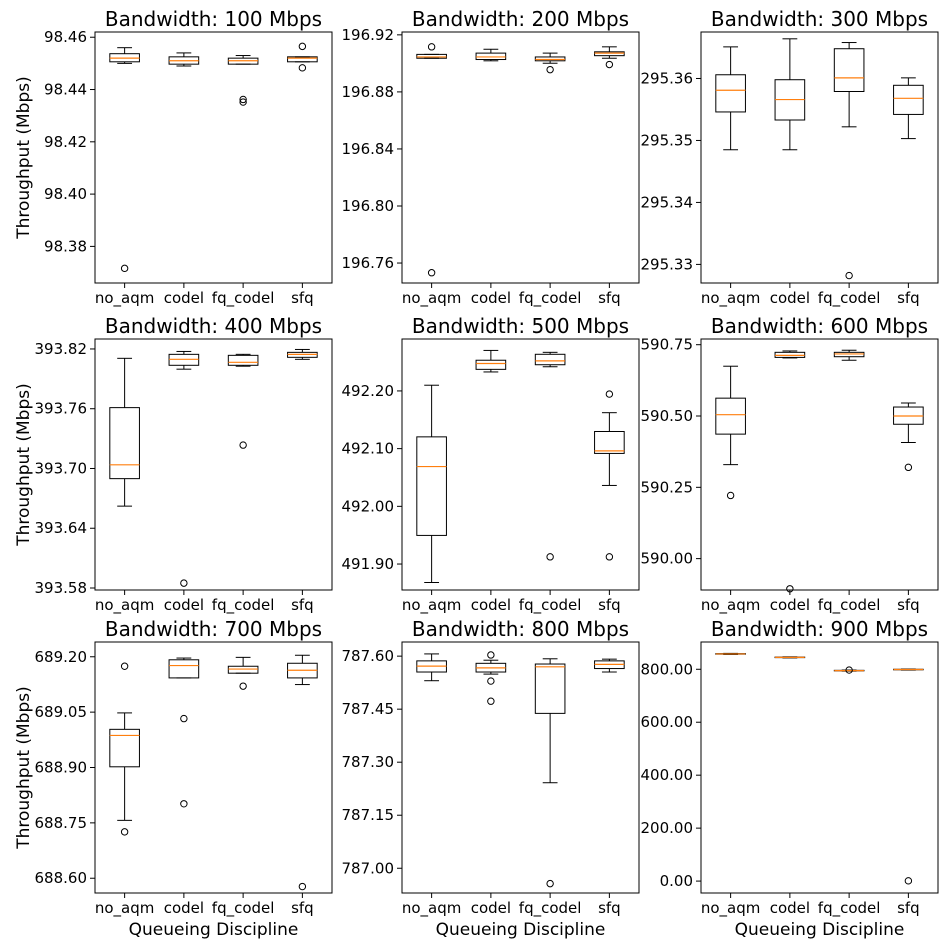  What do you see at coordinates (667, 416) in the screenshot?
I see `y-tick-label: 590.50` at bounding box center [667, 416].